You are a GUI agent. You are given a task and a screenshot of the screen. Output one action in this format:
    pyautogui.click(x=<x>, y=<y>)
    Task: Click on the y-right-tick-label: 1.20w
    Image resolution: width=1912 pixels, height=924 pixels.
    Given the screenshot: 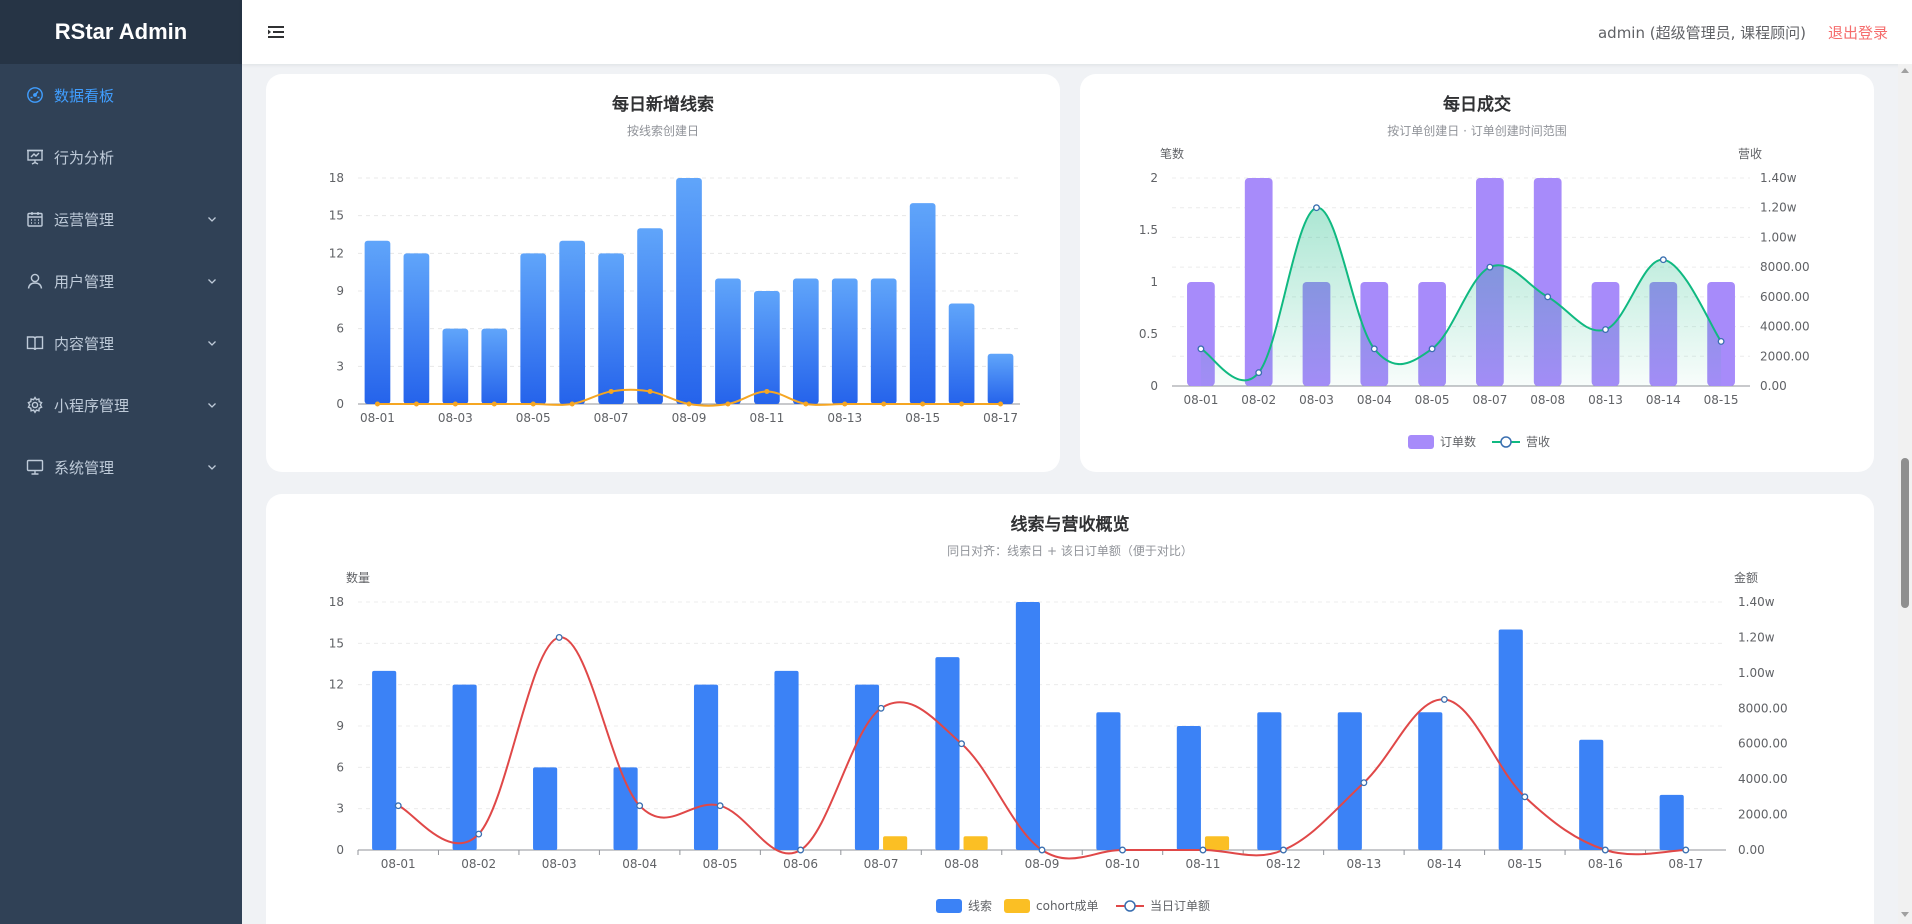 What is the action you would take?
    pyautogui.click(x=1778, y=208)
    